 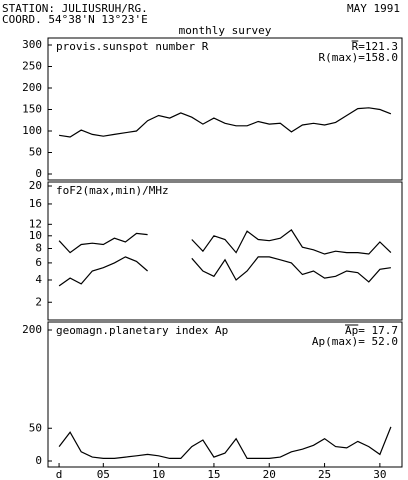 What do you see at coordinates (32, 130) in the screenshot?
I see `y-tick-label: 100` at bounding box center [32, 130].